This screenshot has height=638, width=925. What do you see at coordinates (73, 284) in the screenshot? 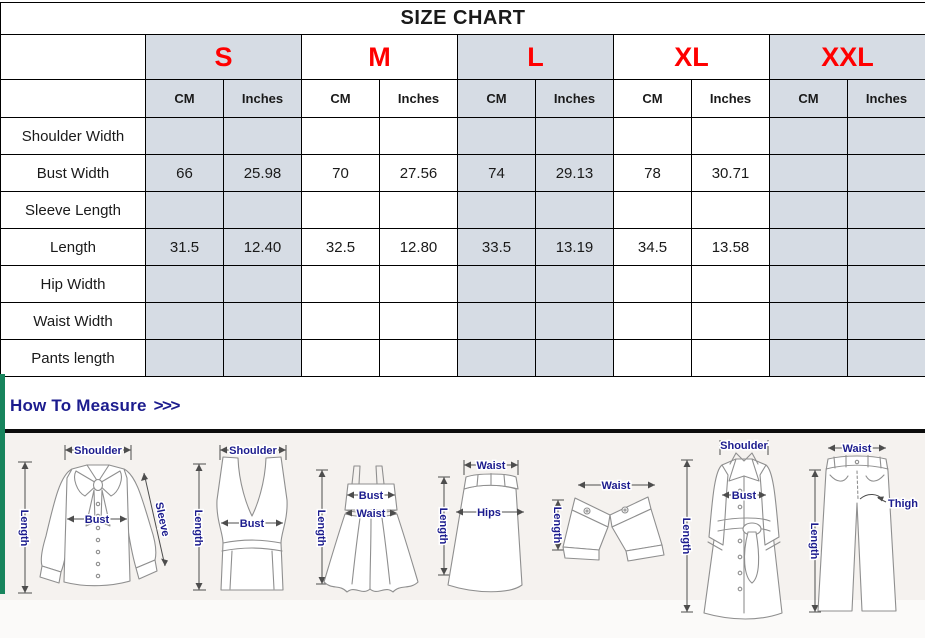
I see `row-label: Hip Width` at bounding box center [73, 284].